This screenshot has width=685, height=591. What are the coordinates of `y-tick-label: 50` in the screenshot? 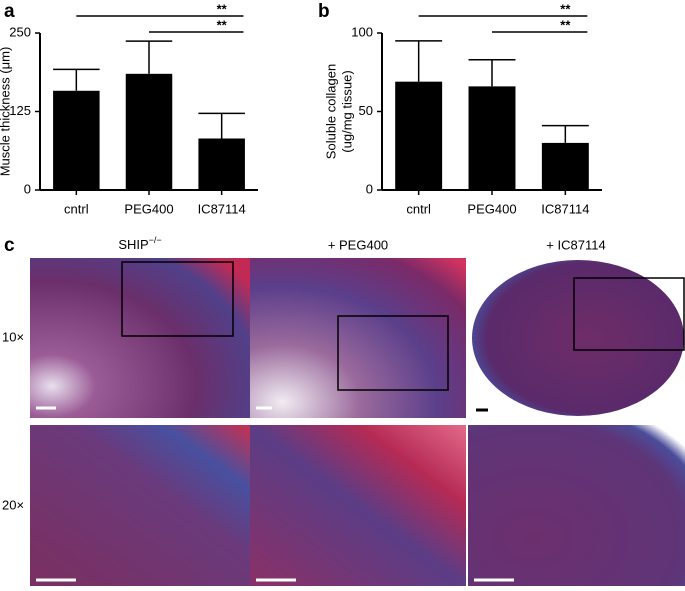 It's located at (366, 110).